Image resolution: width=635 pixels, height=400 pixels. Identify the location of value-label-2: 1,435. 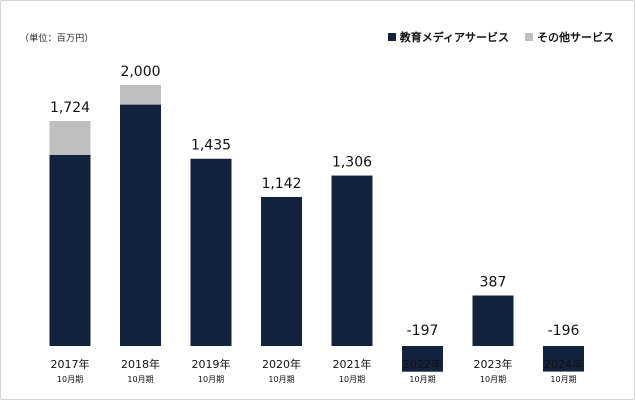
(211, 146).